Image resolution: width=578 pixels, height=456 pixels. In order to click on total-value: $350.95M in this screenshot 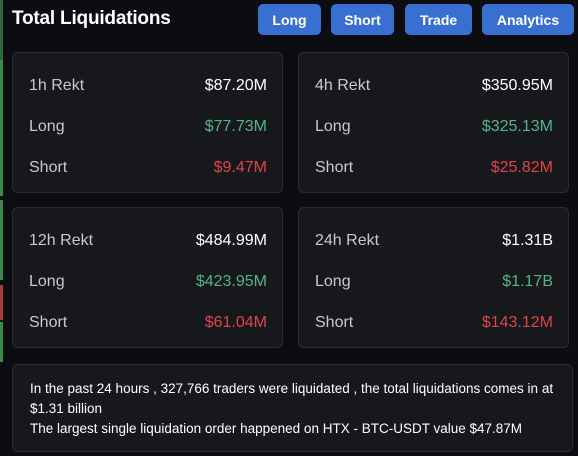, I will do `click(517, 85)`.